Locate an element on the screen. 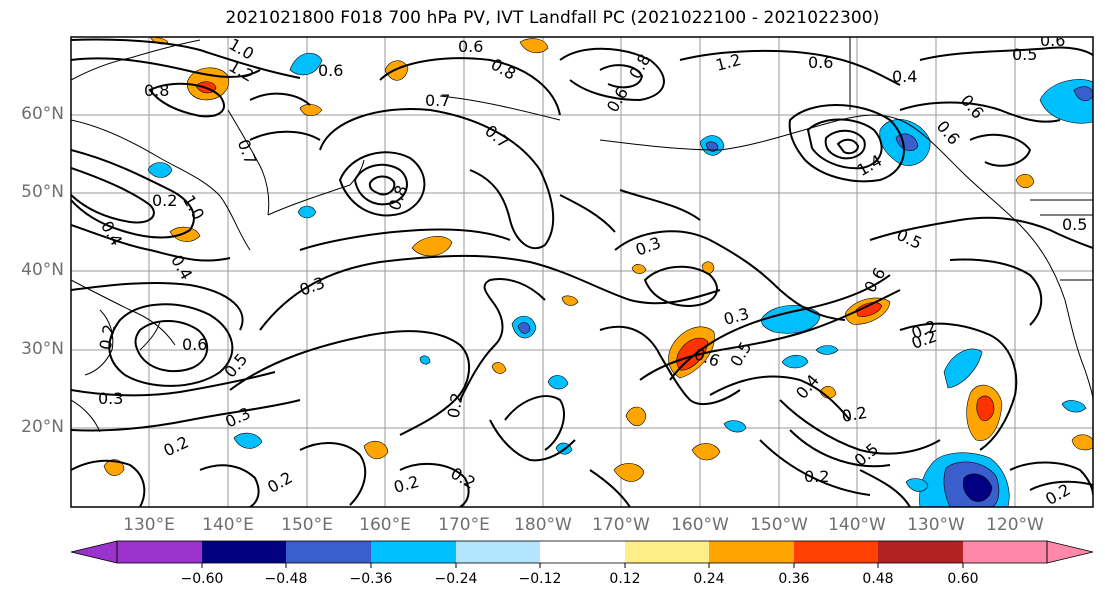 The height and width of the screenshot is (601, 1105). lat-label: 20°N is located at coordinates (42, 427).